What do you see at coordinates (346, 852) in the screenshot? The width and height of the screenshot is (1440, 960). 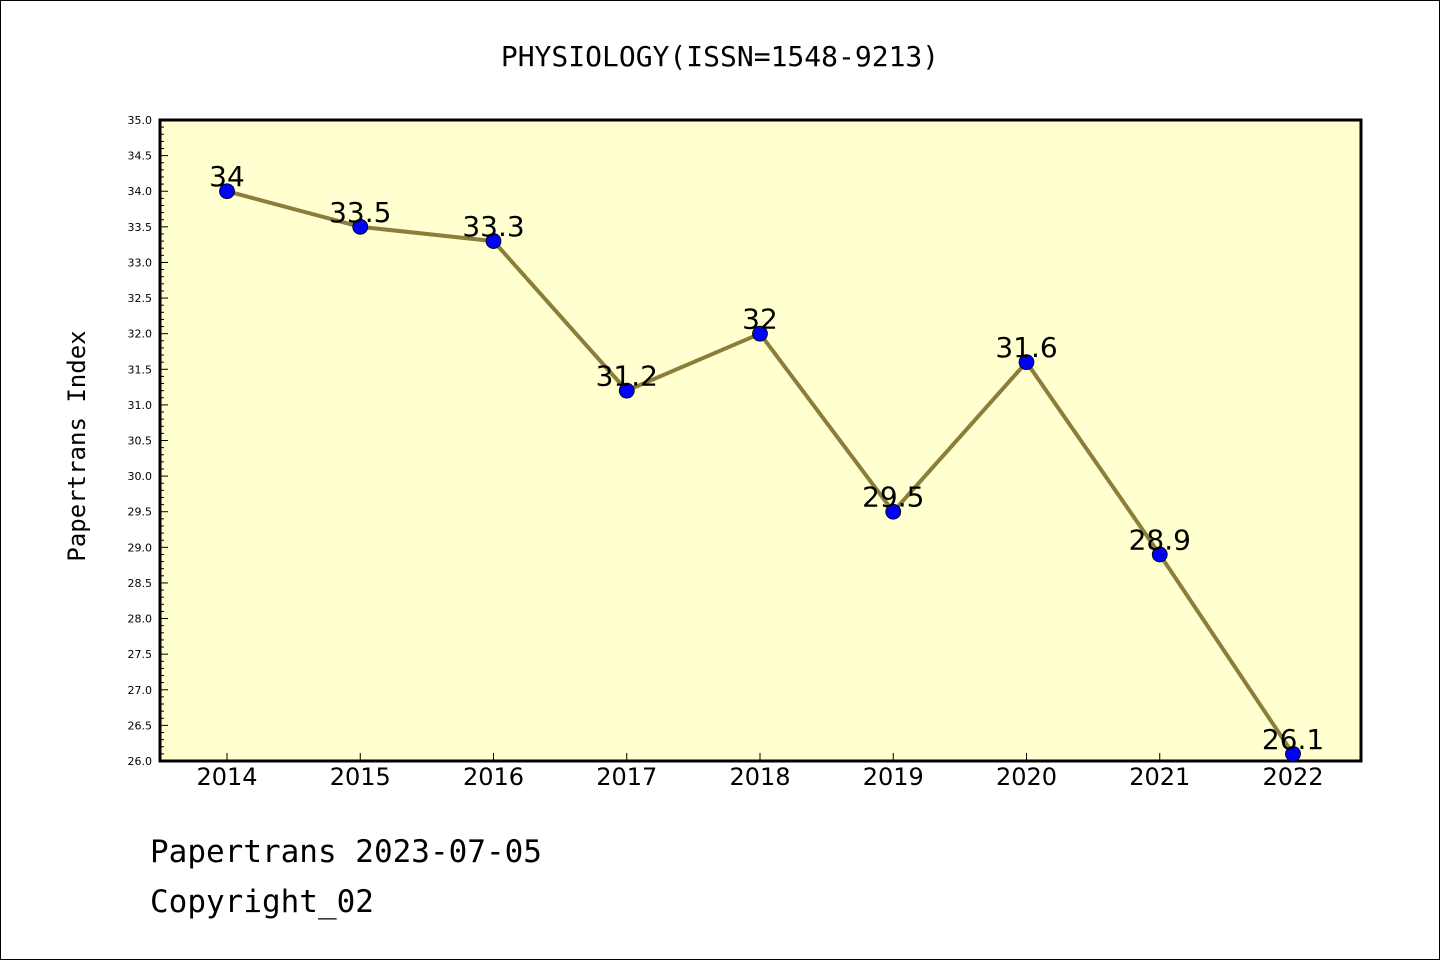 I see `footer-date-text: Papertrans 2023-07-05` at bounding box center [346, 852].